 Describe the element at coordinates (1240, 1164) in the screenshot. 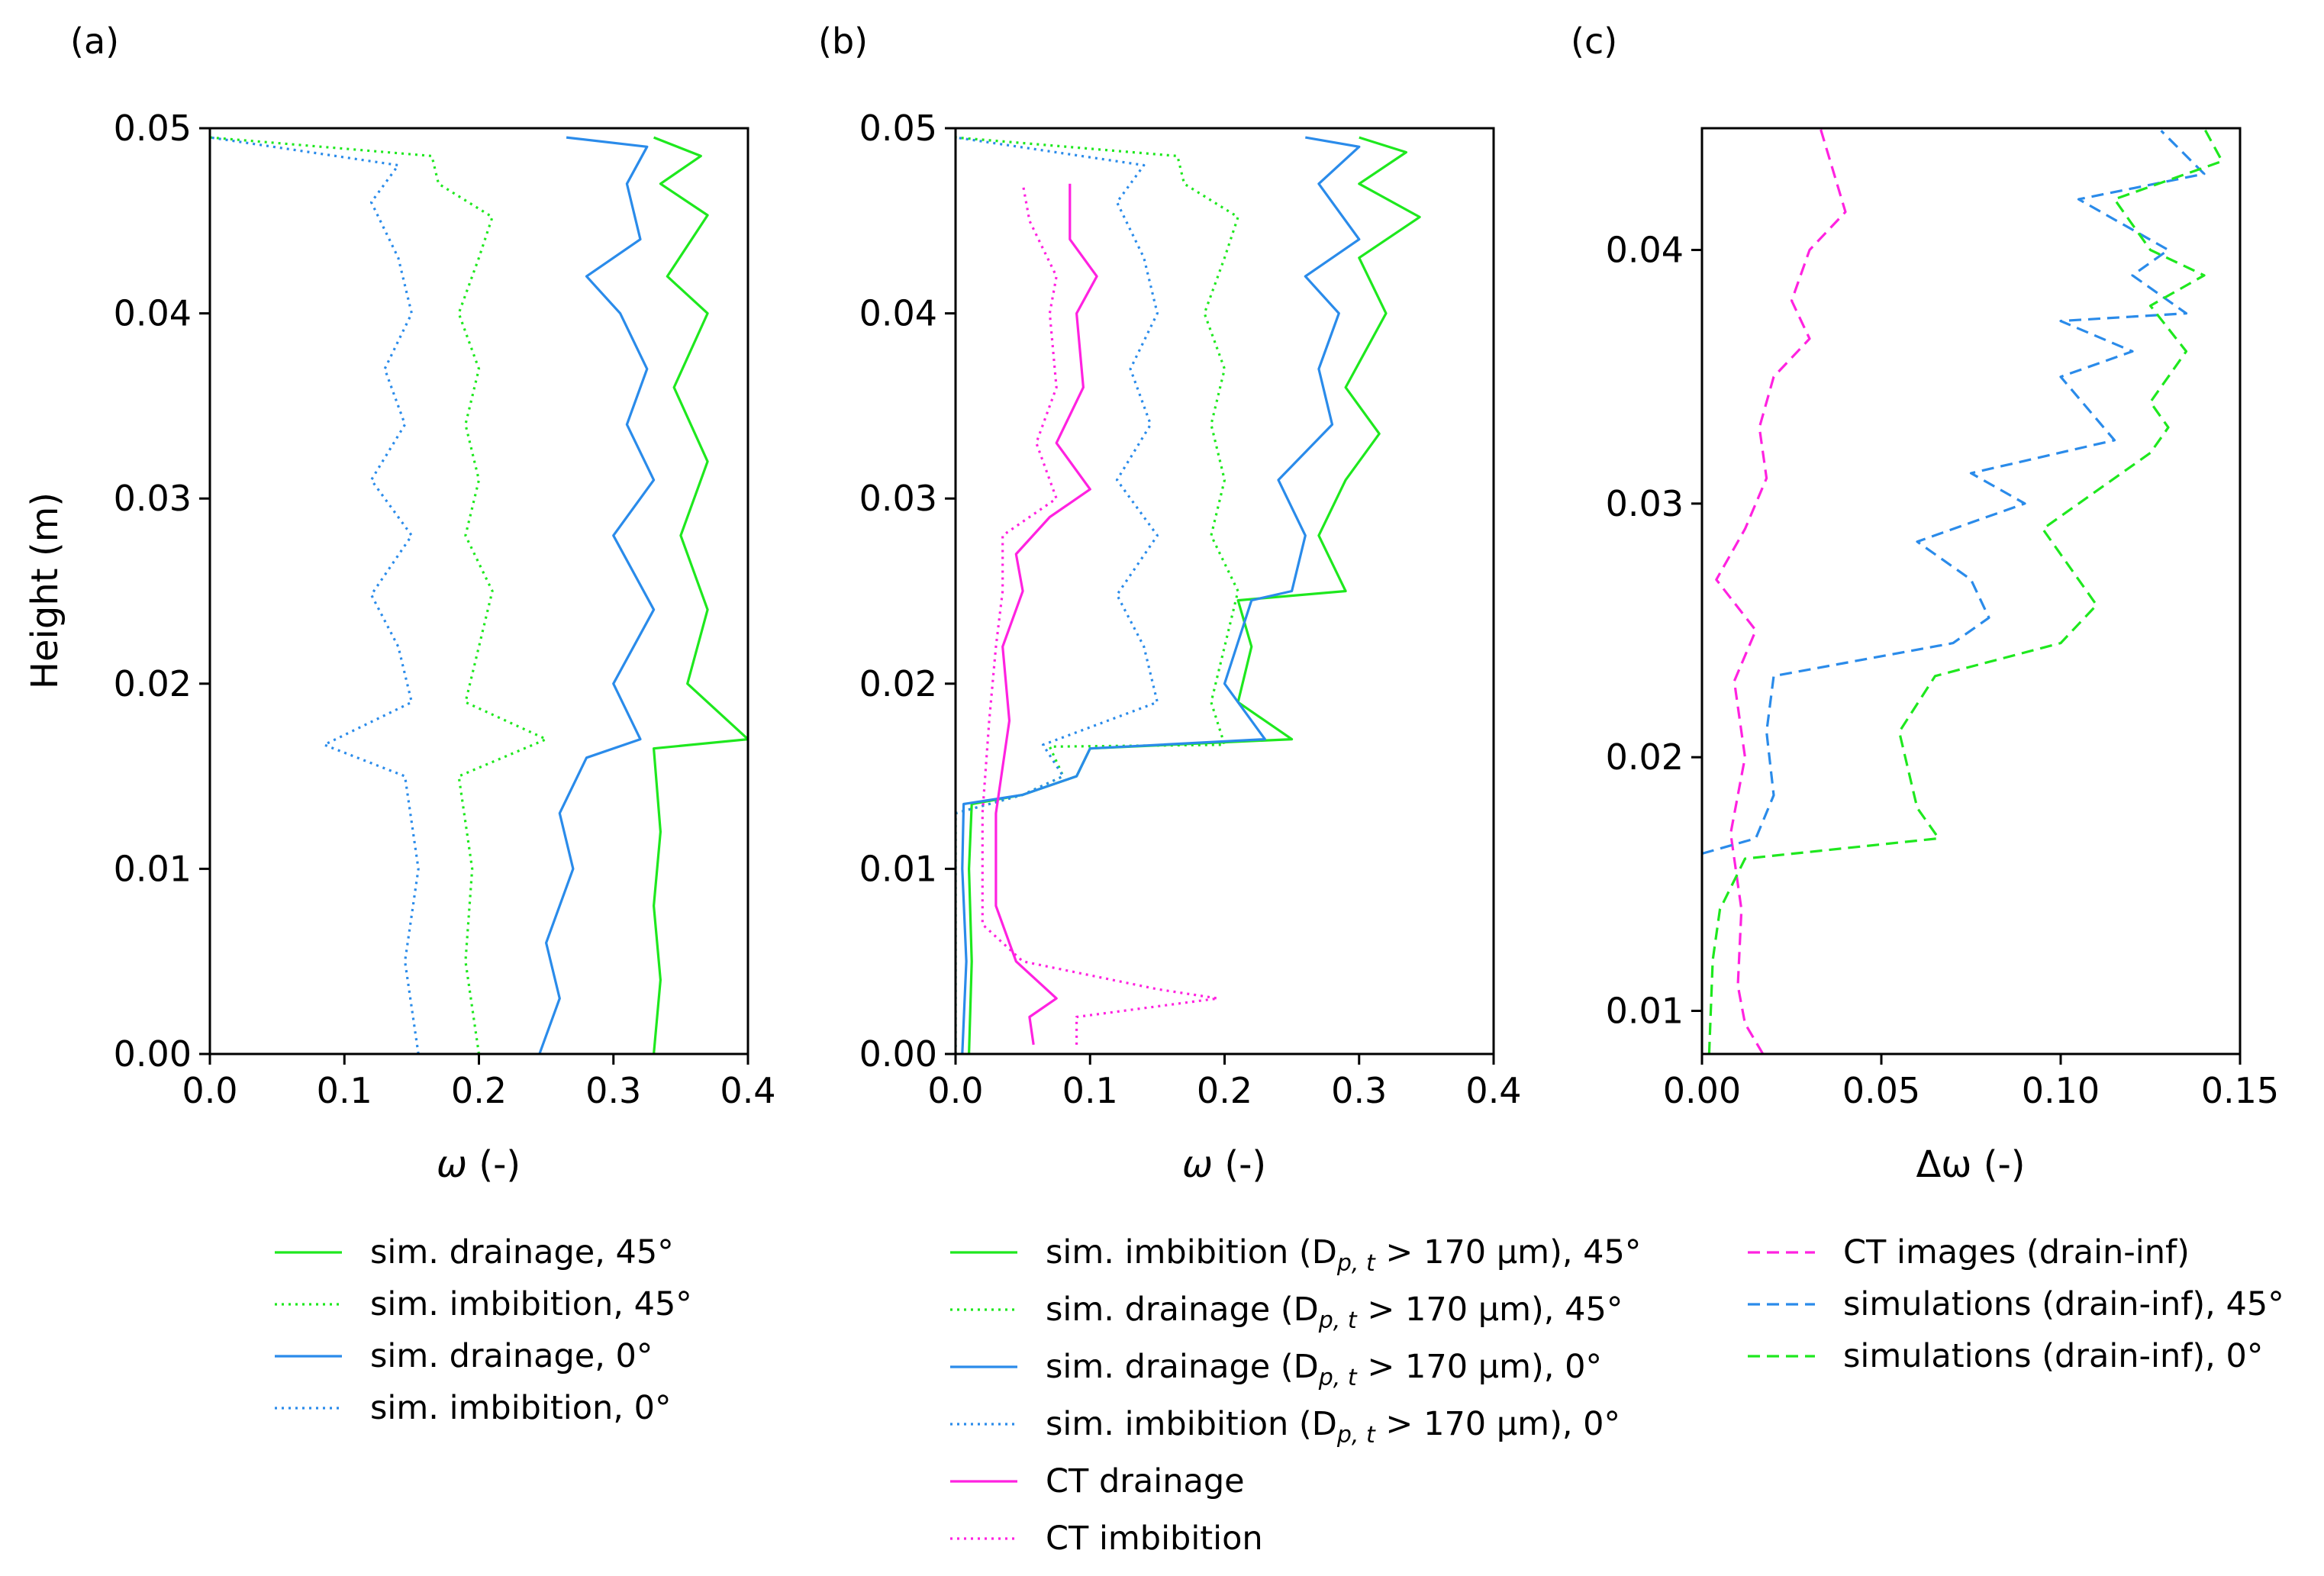

I see `panel-b-xlabel-unit: (-)` at that location.